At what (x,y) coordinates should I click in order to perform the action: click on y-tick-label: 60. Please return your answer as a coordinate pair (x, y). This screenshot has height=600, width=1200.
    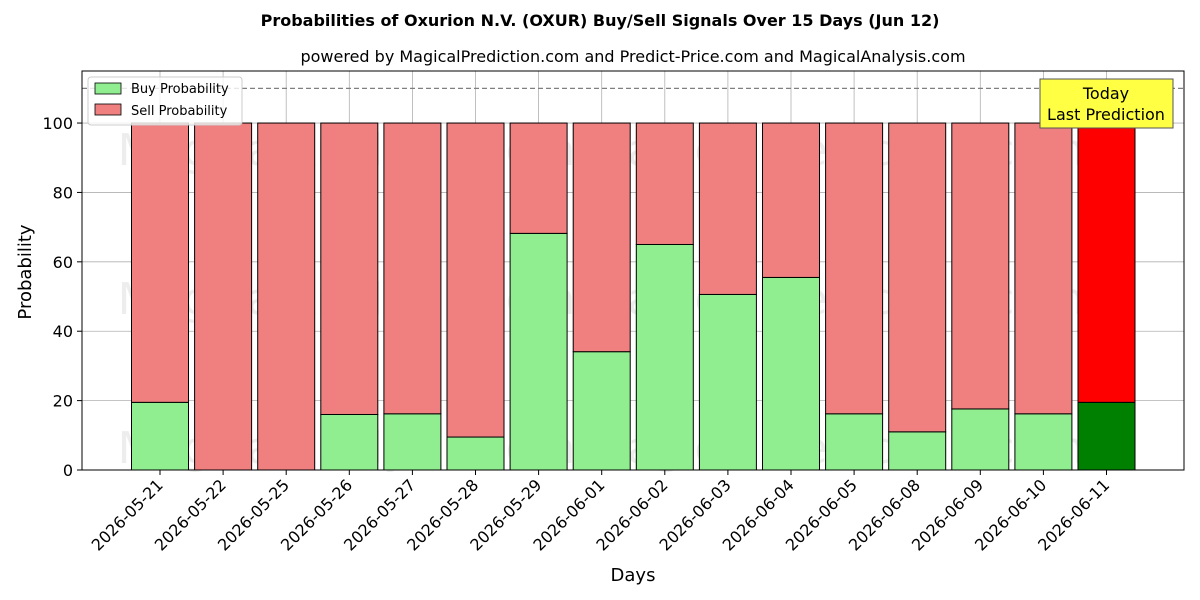
    Looking at the image, I should click on (63, 262).